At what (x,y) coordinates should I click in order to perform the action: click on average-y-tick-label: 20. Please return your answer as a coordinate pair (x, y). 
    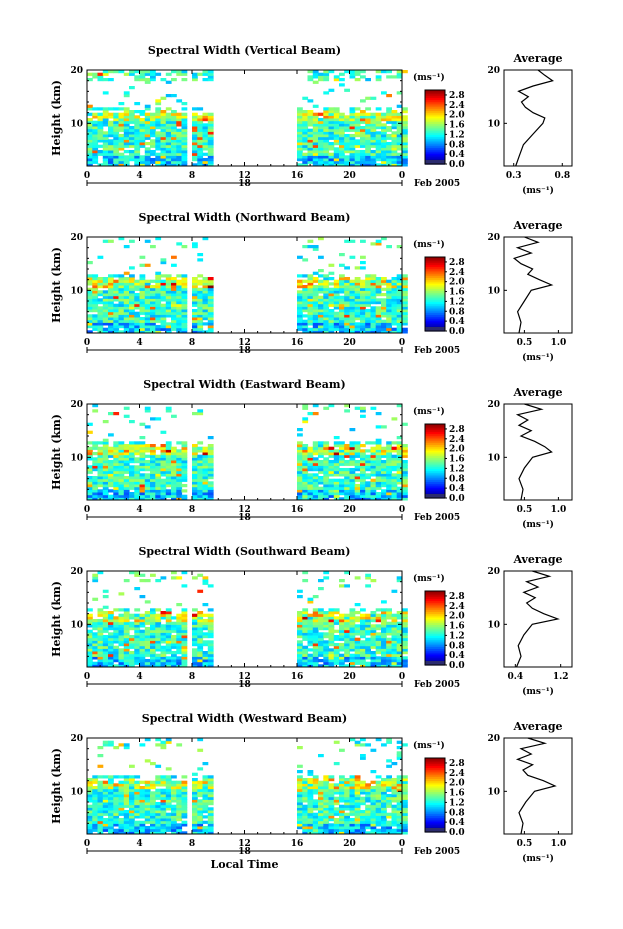
    Looking at the image, I should click on (493, 238).